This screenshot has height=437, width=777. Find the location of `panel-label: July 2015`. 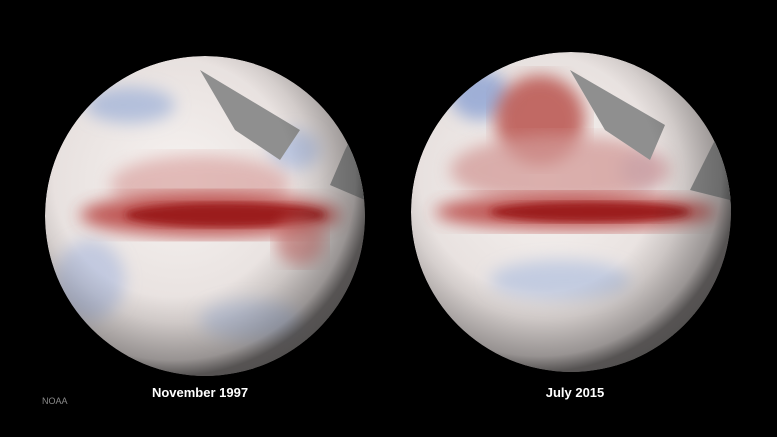

panel-label: July 2015 is located at coordinates (575, 392).